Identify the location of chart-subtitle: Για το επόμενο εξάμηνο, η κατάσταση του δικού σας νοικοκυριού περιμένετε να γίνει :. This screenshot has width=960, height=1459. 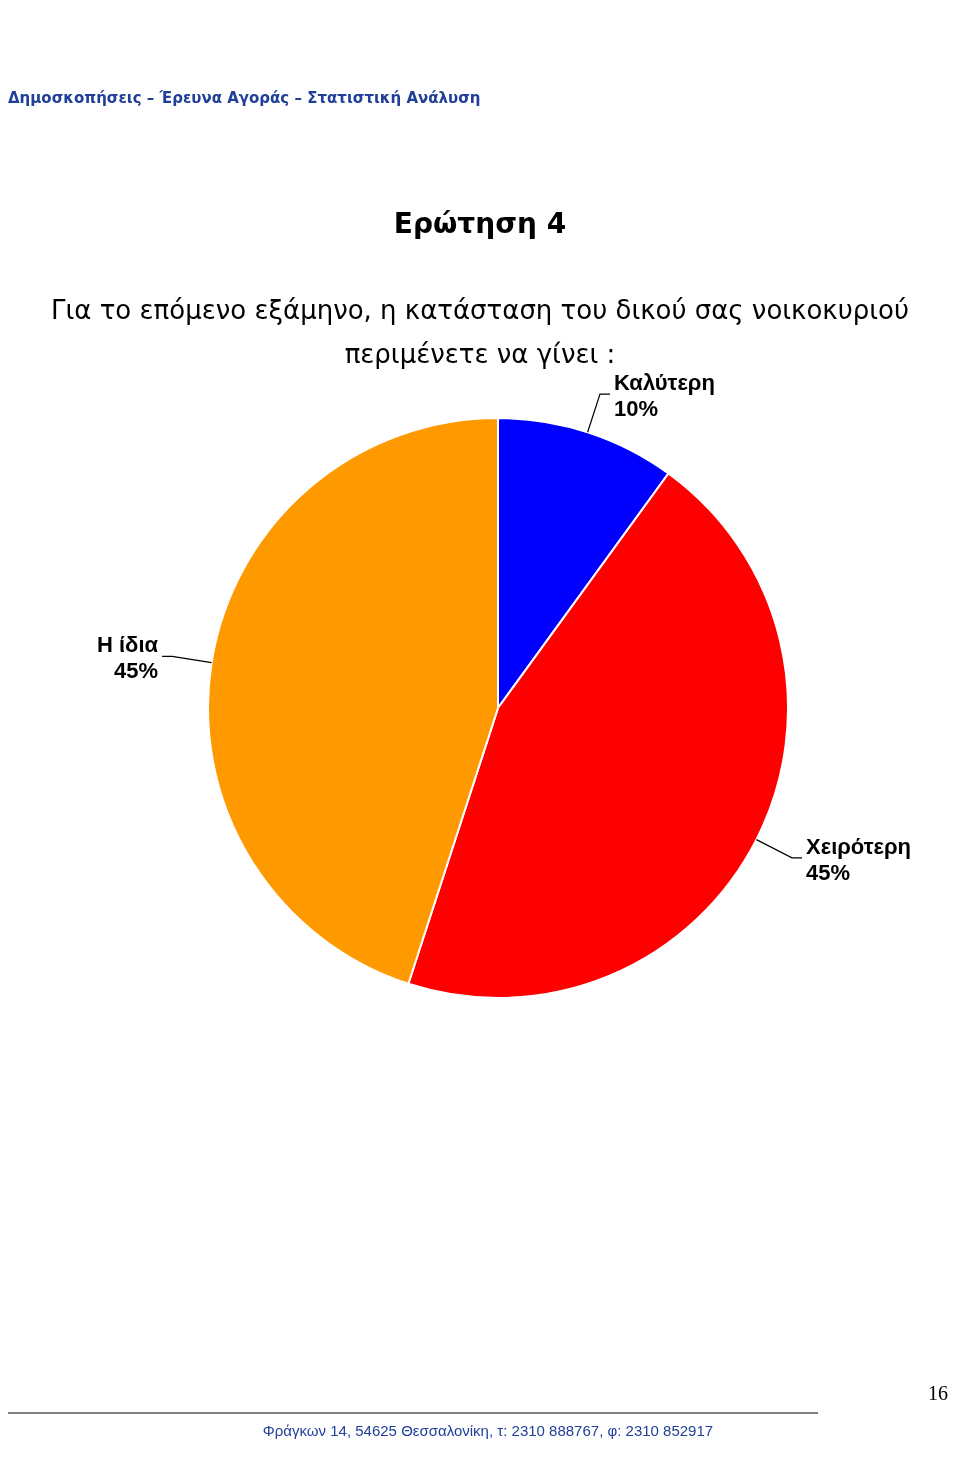
(480, 332).